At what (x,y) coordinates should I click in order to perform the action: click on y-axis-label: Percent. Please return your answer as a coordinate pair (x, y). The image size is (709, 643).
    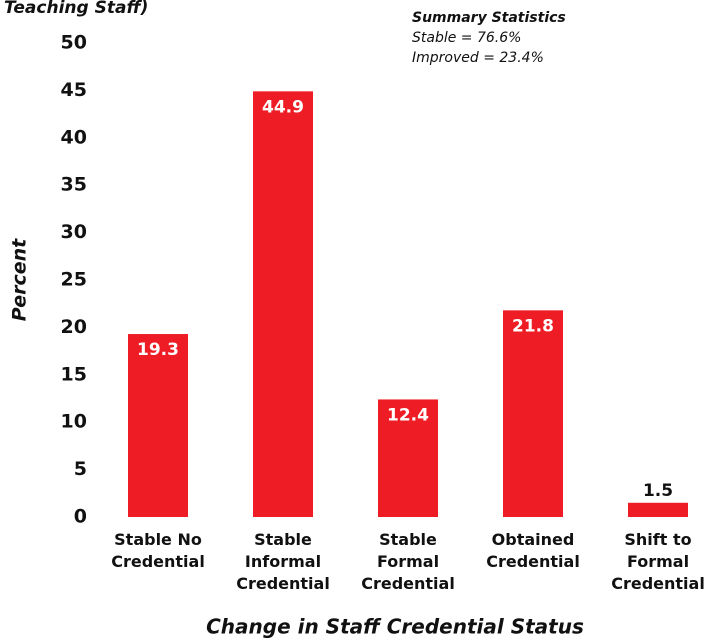
    Looking at the image, I should click on (20, 279).